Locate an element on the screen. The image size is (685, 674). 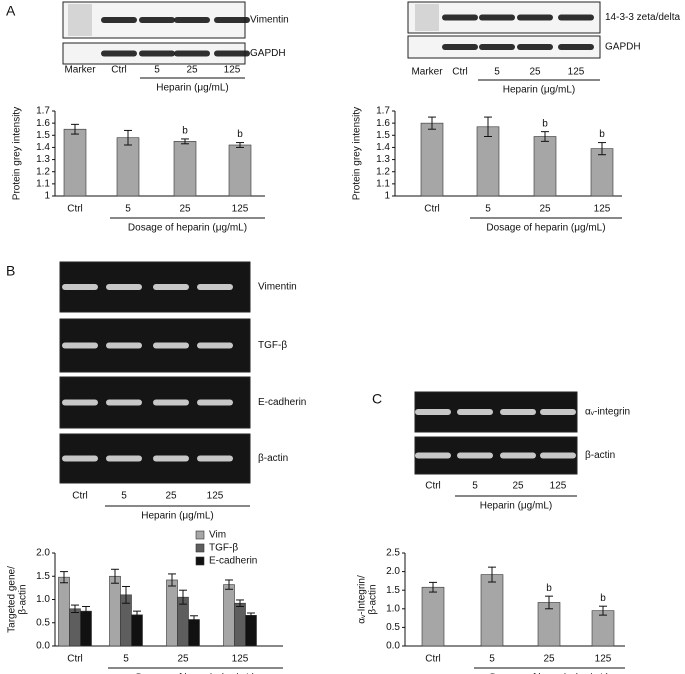
legend-label: Vim is located at coordinates (217, 535).